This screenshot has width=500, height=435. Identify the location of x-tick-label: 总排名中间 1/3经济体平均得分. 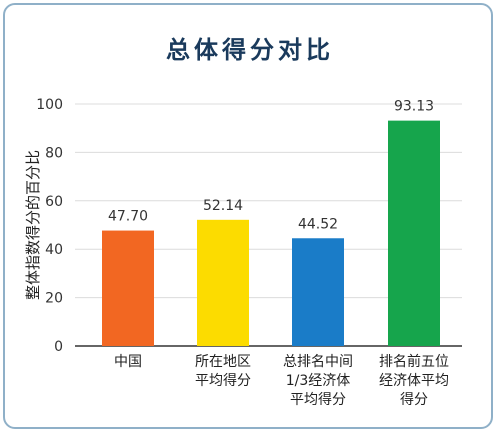
(318, 381).